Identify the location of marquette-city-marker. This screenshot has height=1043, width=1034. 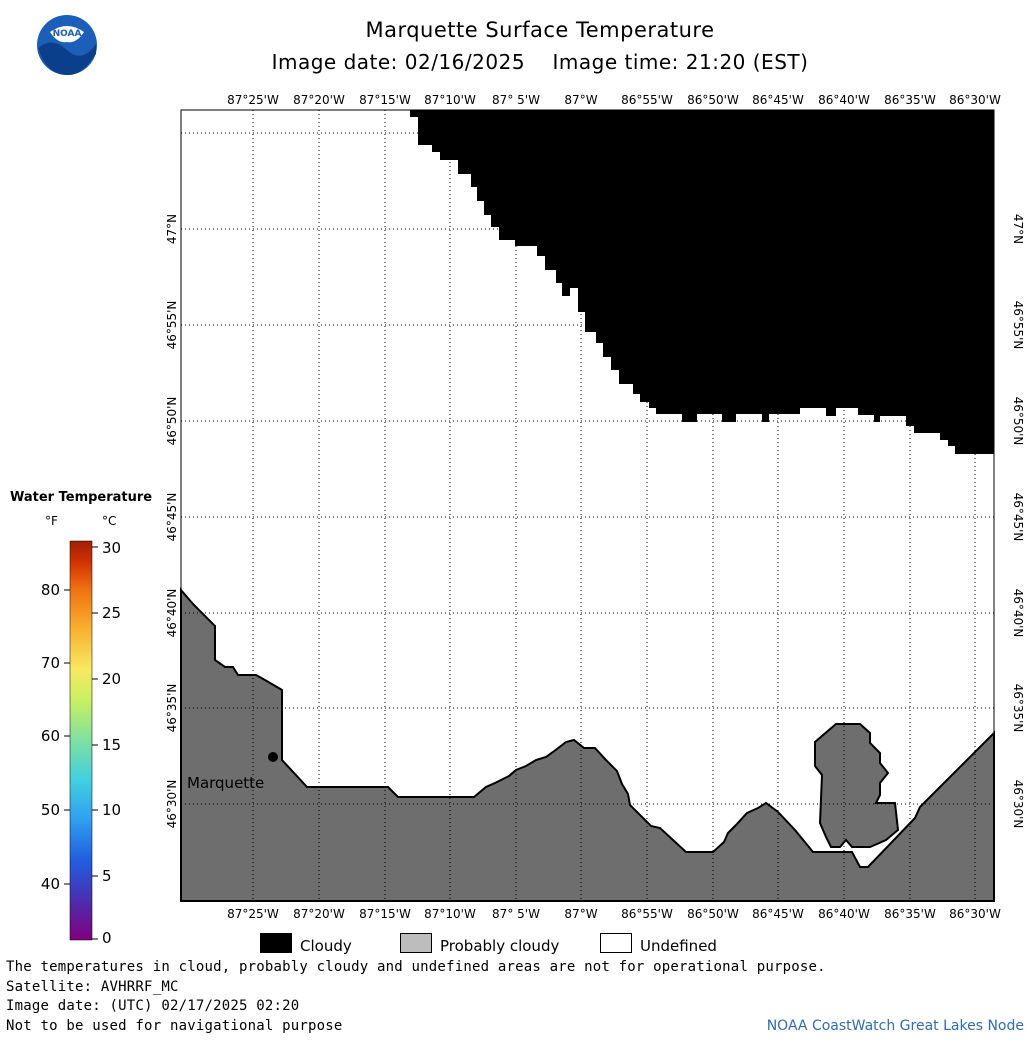
(273, 757).